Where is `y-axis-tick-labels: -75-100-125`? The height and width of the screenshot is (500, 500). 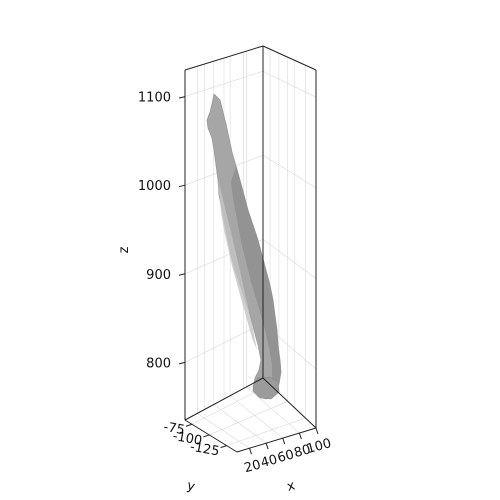 y-axis-tick-labels: -75-100-125 is located at coordinates (191, 440).